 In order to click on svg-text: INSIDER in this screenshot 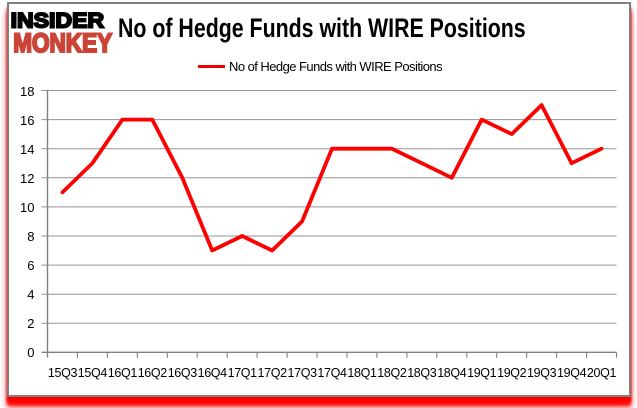, I will do `click(58, 19)`.